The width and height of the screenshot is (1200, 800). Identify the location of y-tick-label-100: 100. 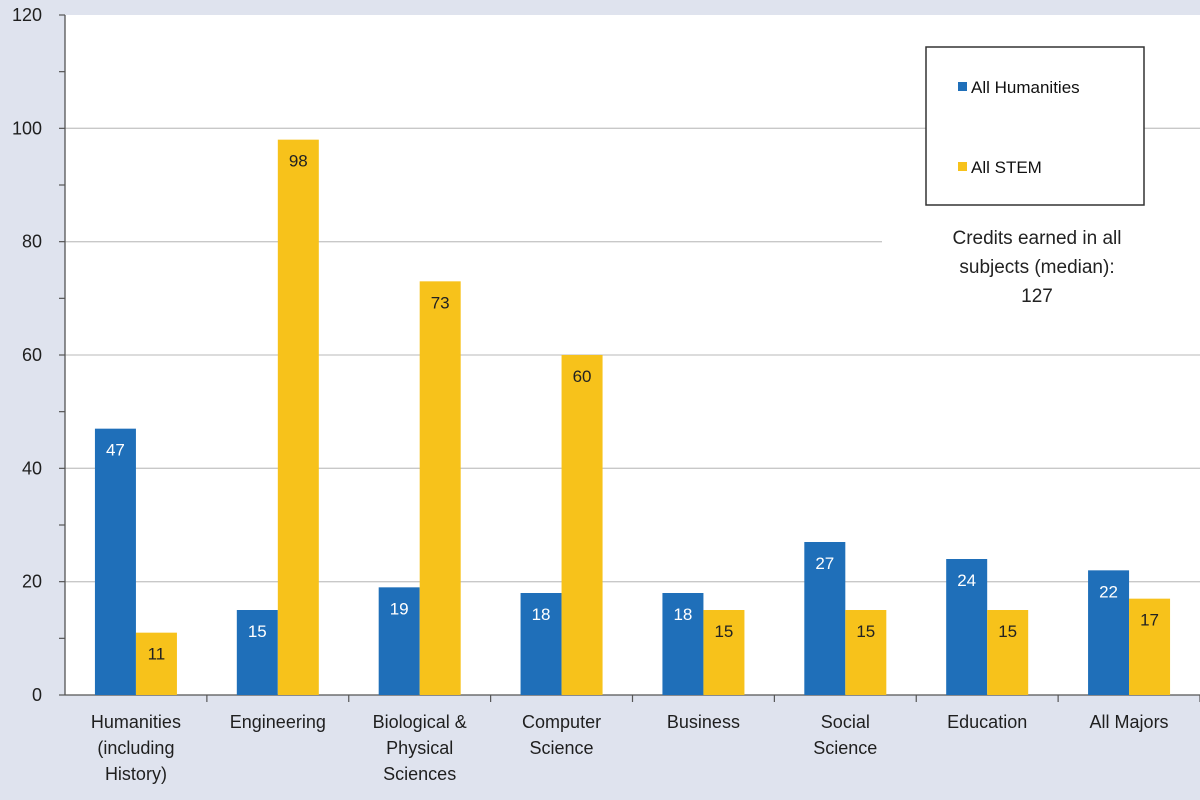
(27, 128).